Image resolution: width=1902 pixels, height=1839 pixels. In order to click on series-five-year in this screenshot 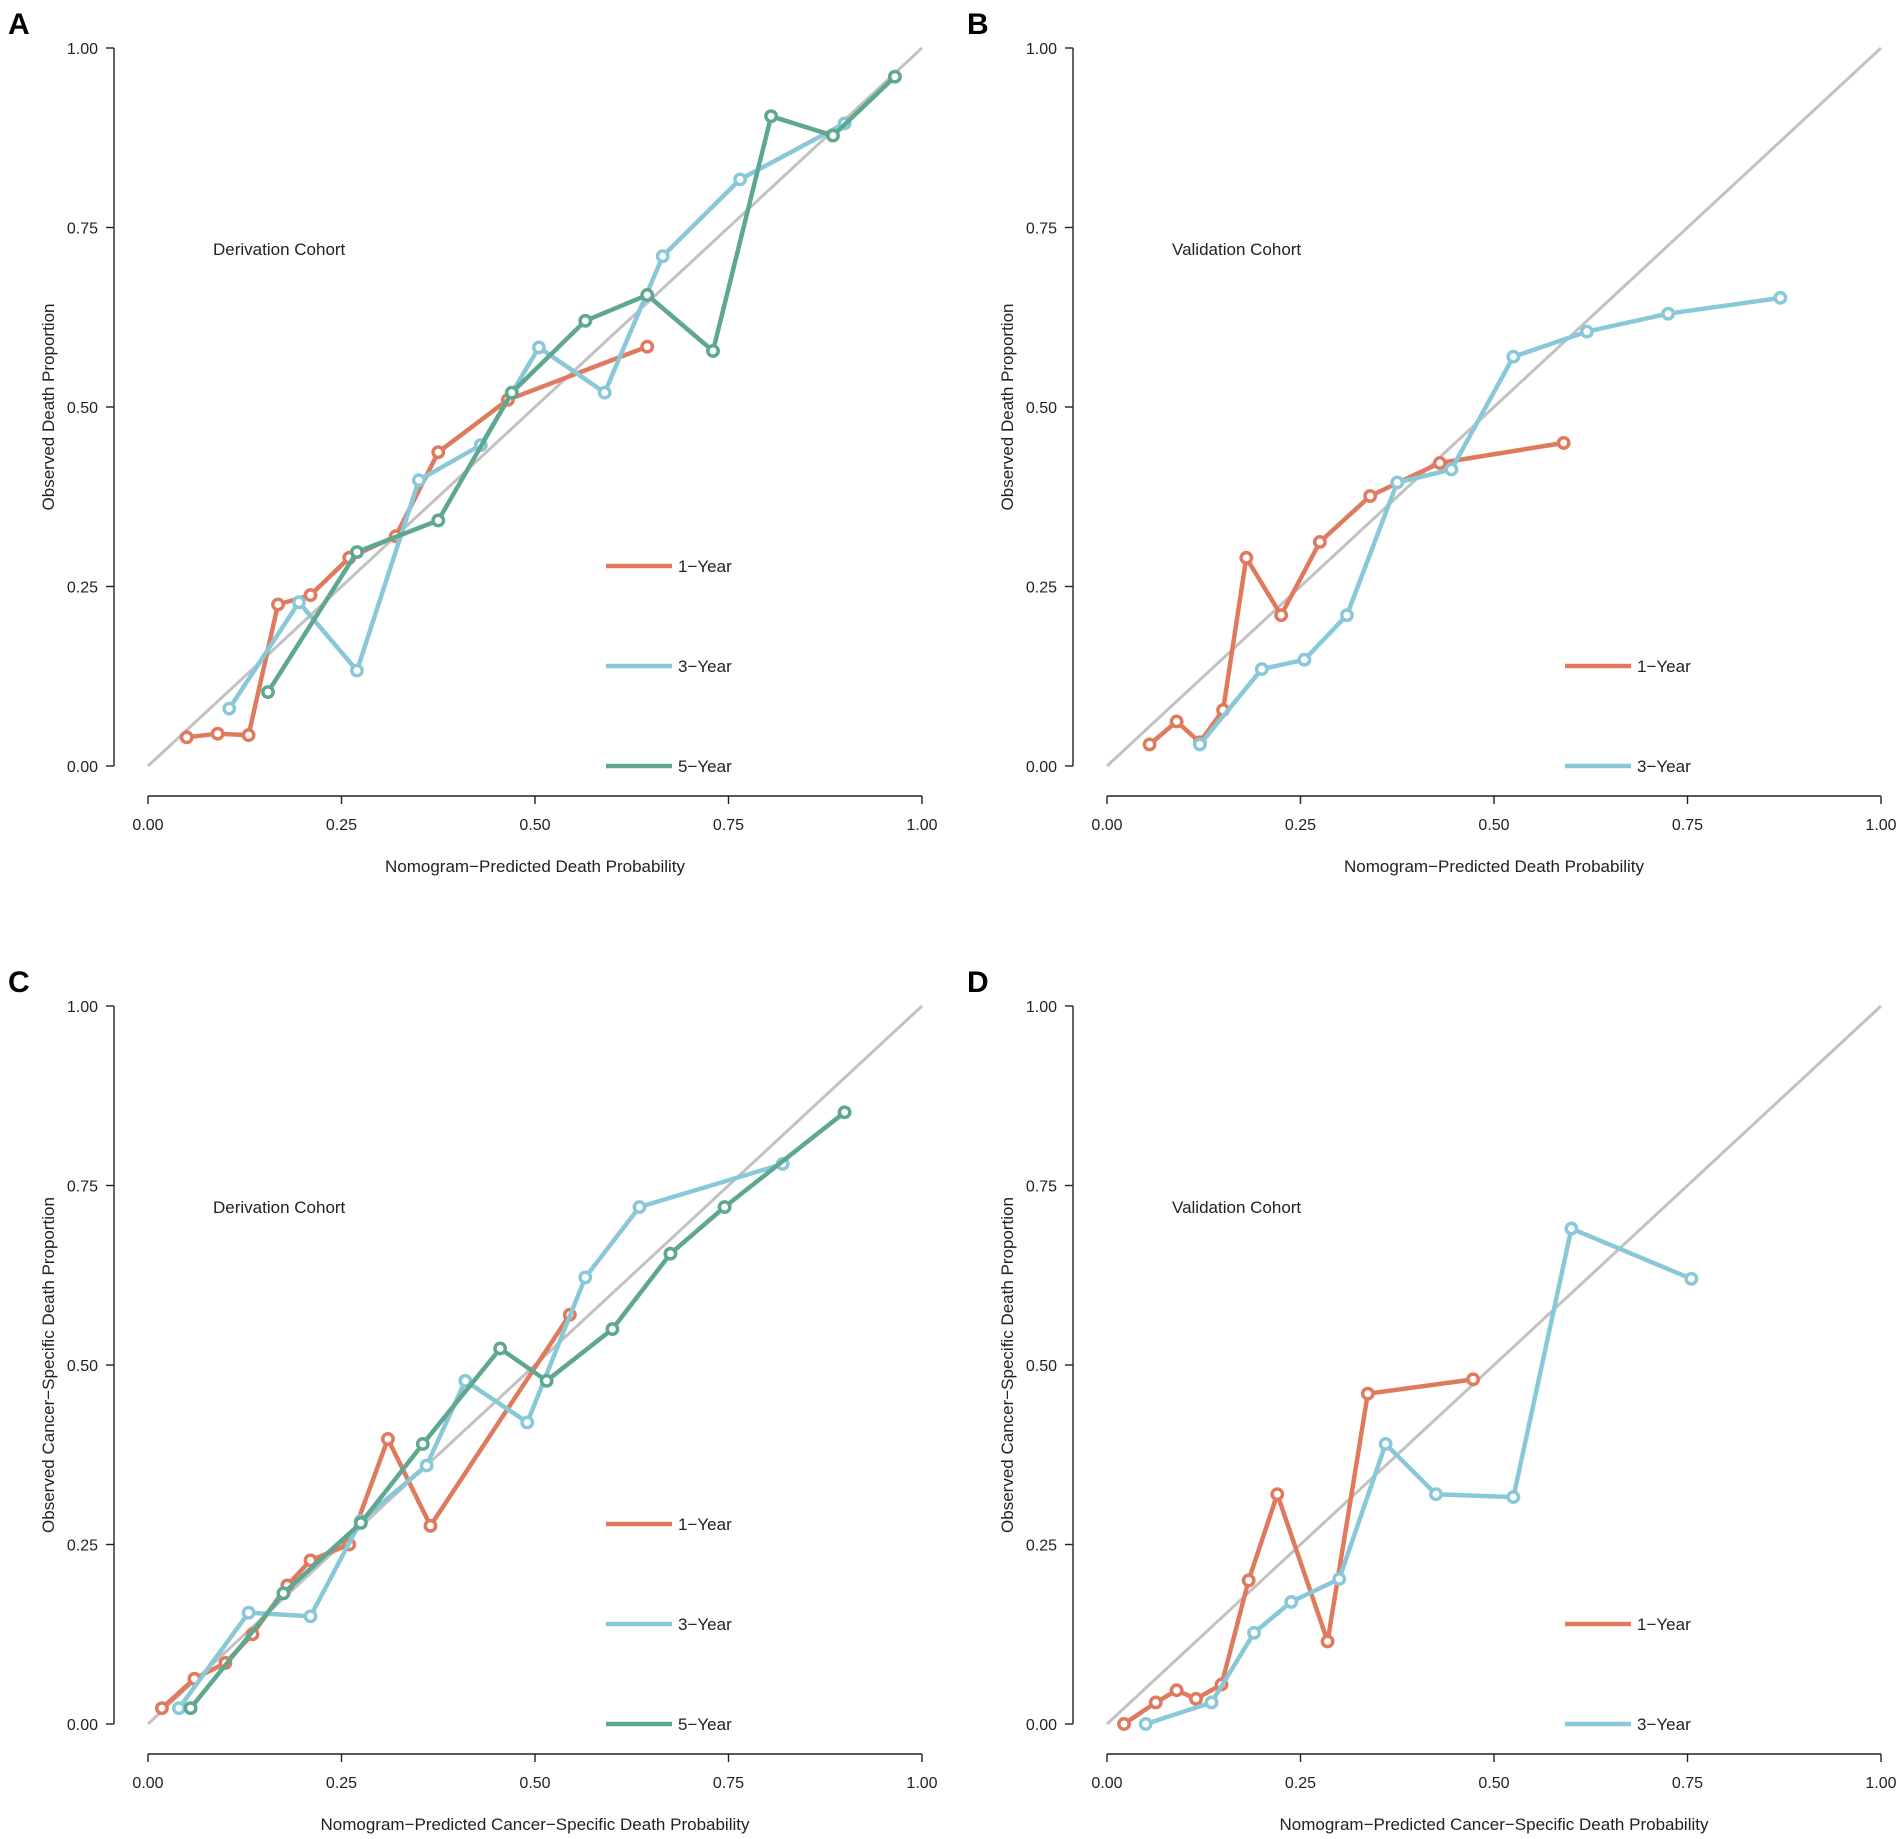, I will do `click(517, 1410)`.